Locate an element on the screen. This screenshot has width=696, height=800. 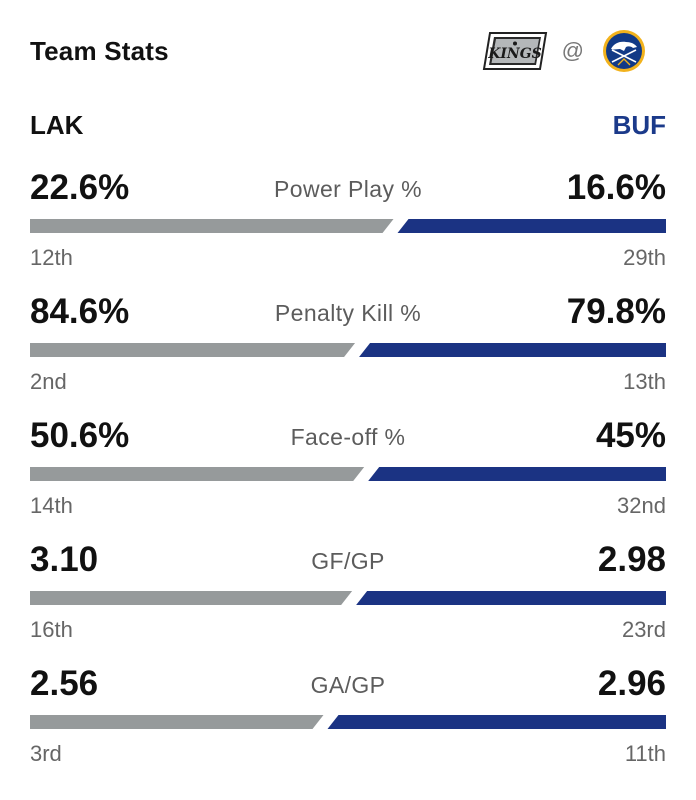
away-stat-value: 2.56 is located at coordinates (64, 683).